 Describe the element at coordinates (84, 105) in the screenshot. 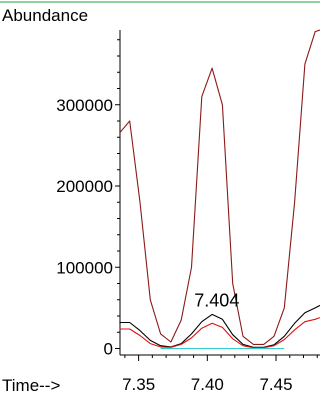

I see `y-tick-label: 300000` at that location.